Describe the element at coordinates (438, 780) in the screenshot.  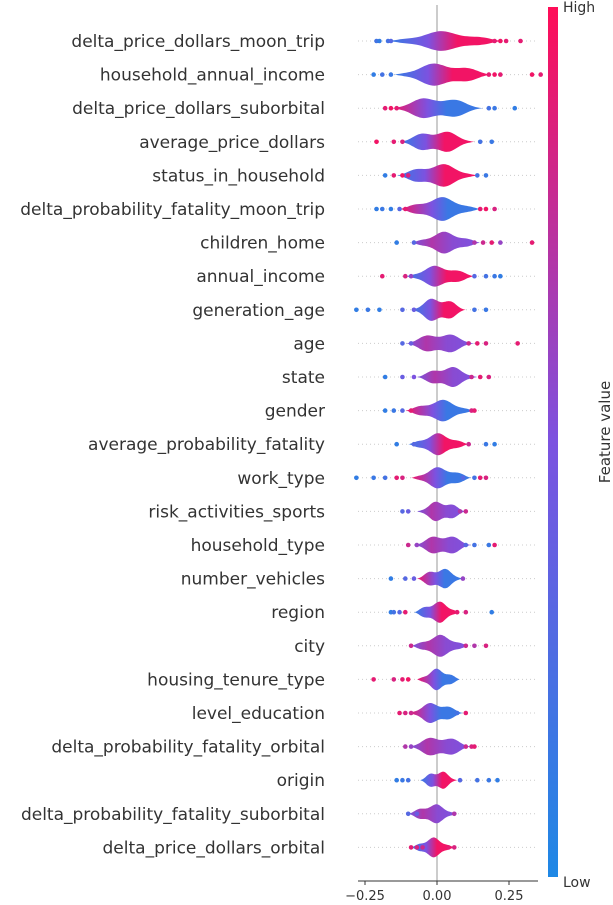
I see `violin-origin` at that location.